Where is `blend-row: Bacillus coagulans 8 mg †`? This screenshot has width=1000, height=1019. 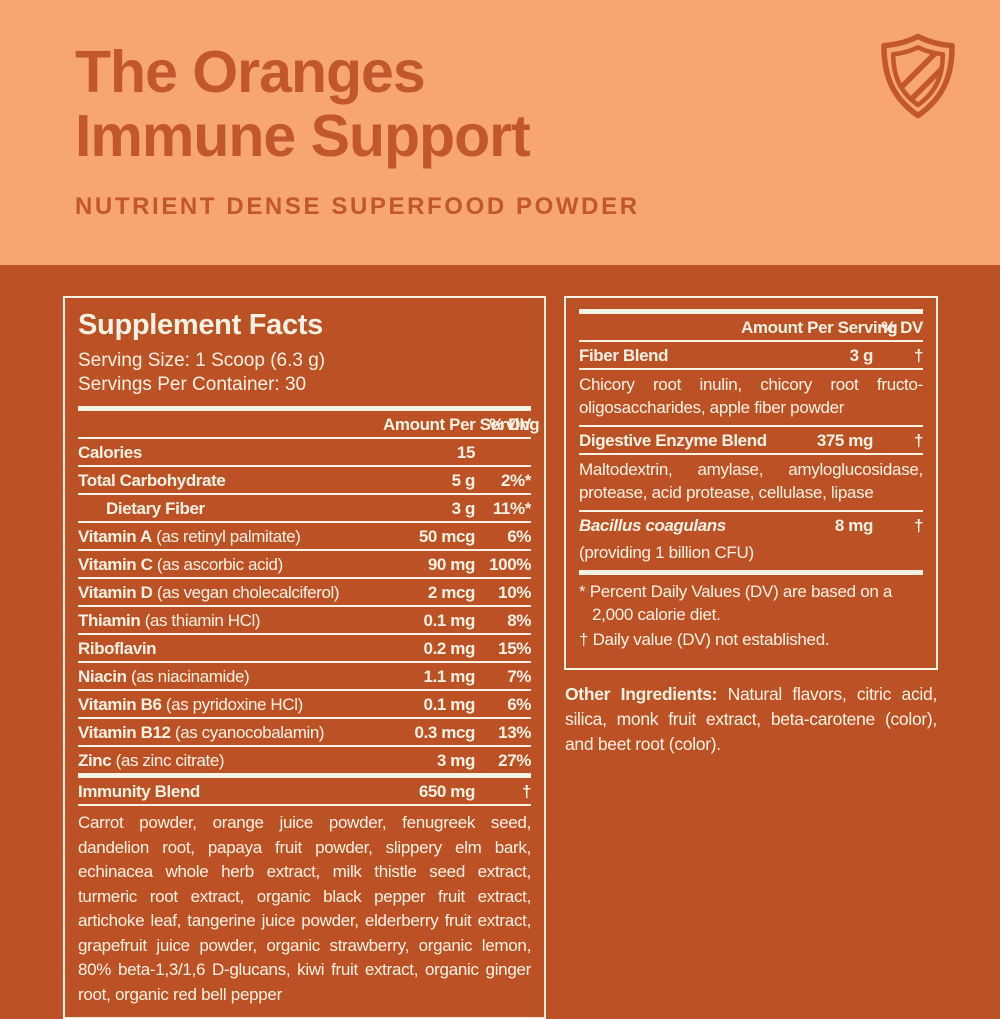
blend-row: Bacillus coagulans 8 mg † is located at coordinates (751, 525).